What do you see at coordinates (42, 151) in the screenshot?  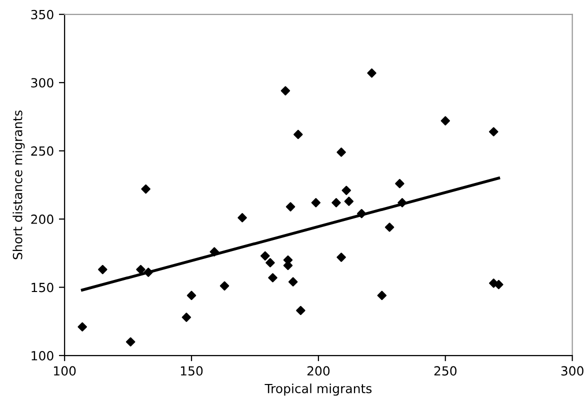 I see `y-tick-label: 250` at bounding box center [42, 151].